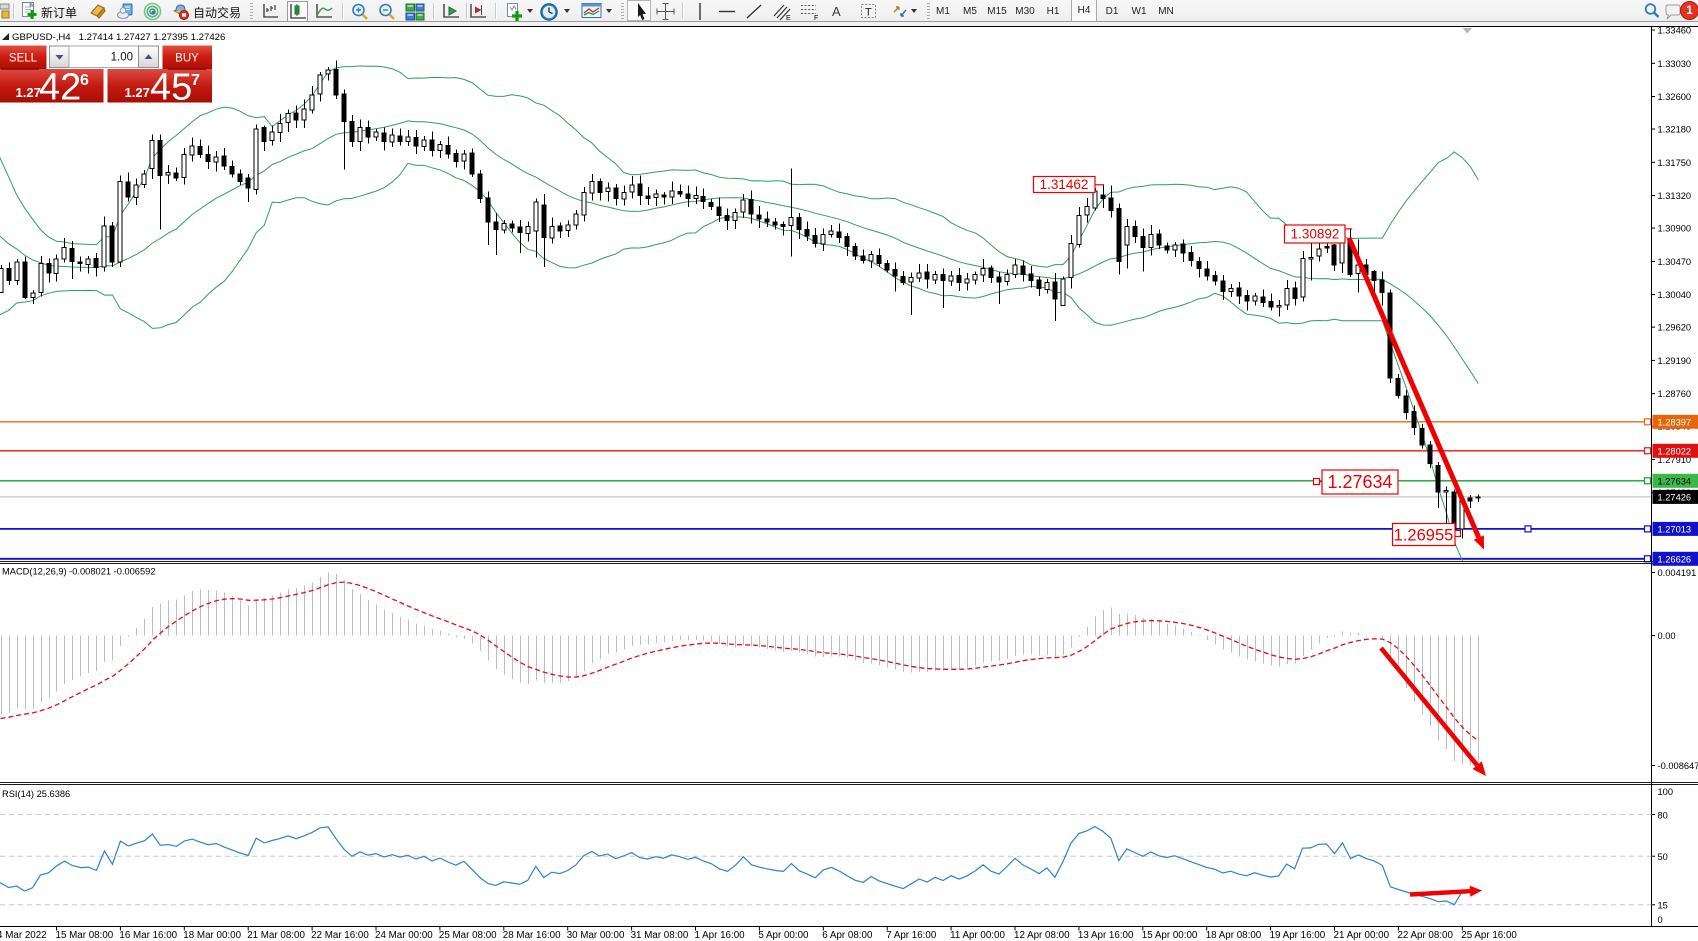 This screenshot has height=941, width=1698. What do you see at coordinates (1106, 935) in the screenshot?
I see `svg-text: 13 Apr 16:00` at bounding box center [1106, 935].